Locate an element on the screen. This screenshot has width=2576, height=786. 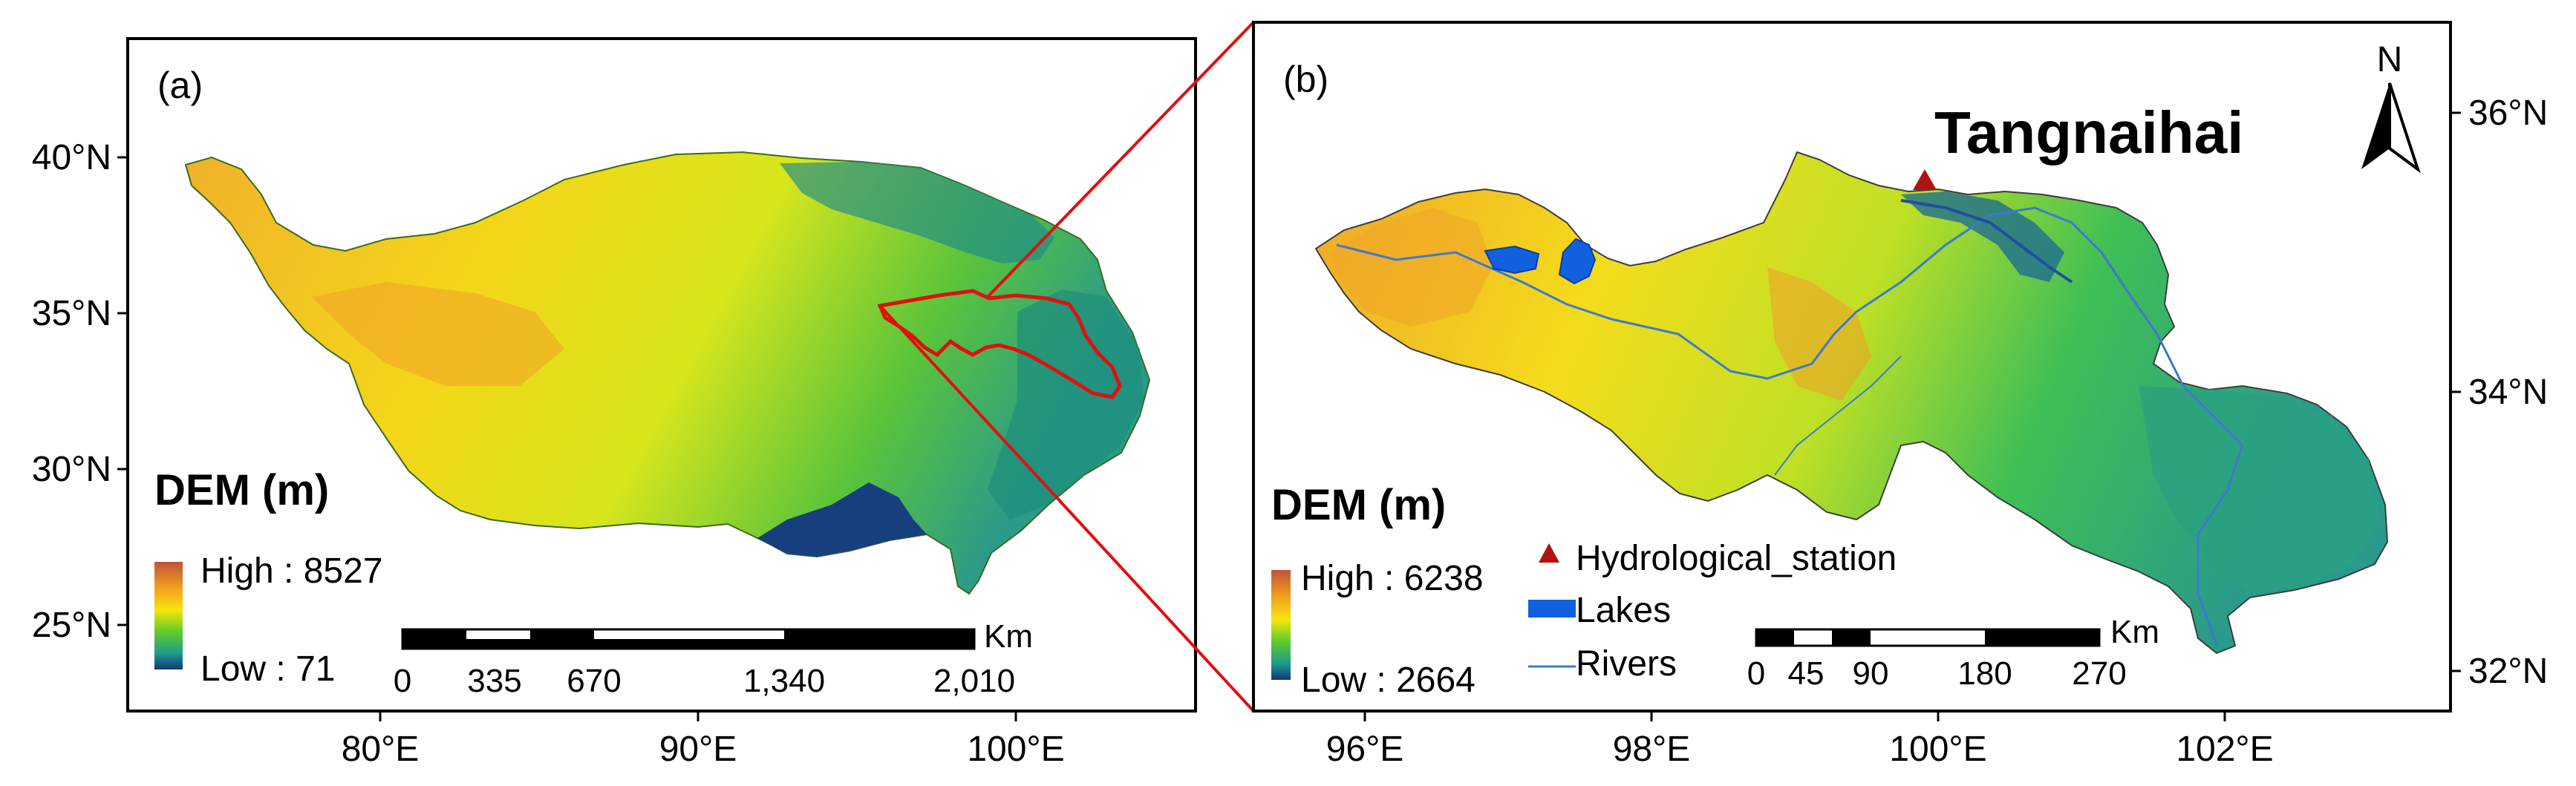
legend-colorbar-b is located at coordinates (1281, 625).